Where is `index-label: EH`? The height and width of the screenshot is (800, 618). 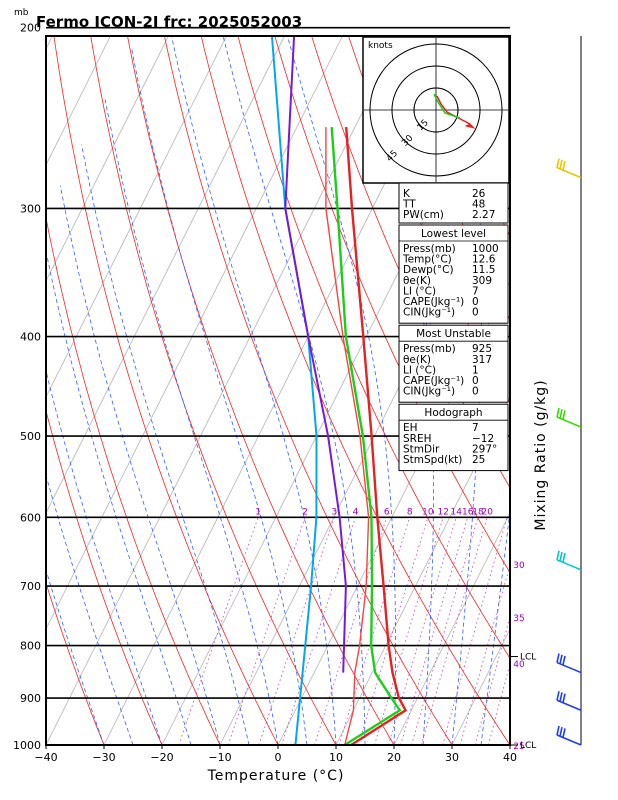
index-label: EH is located at coordinates (410, 428).